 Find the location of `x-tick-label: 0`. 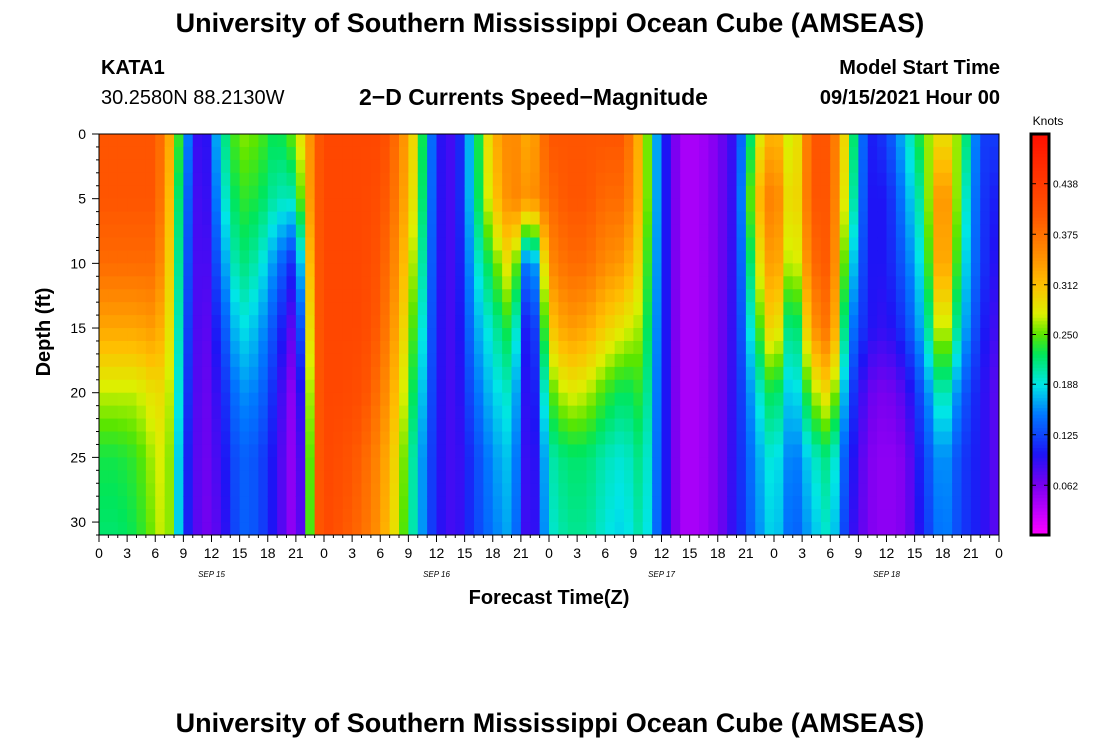

x-tick-label: 0 is located at coordinates (549, 553).